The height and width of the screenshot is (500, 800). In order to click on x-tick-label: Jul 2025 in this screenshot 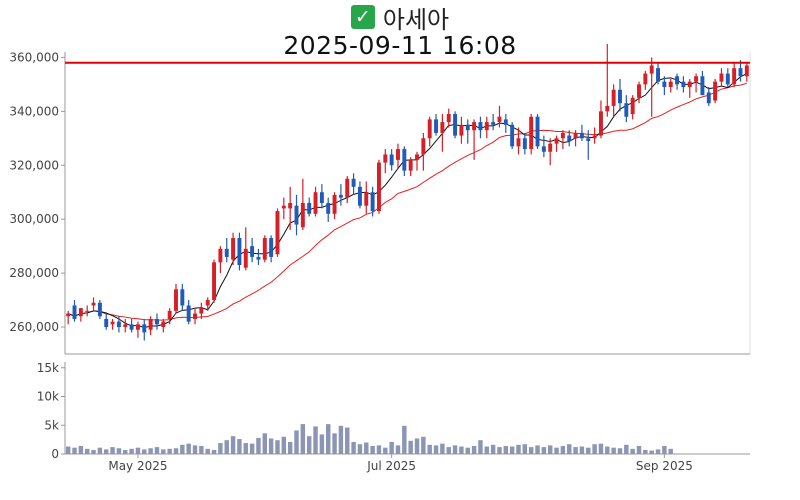, I will do `click(391, 466)`.